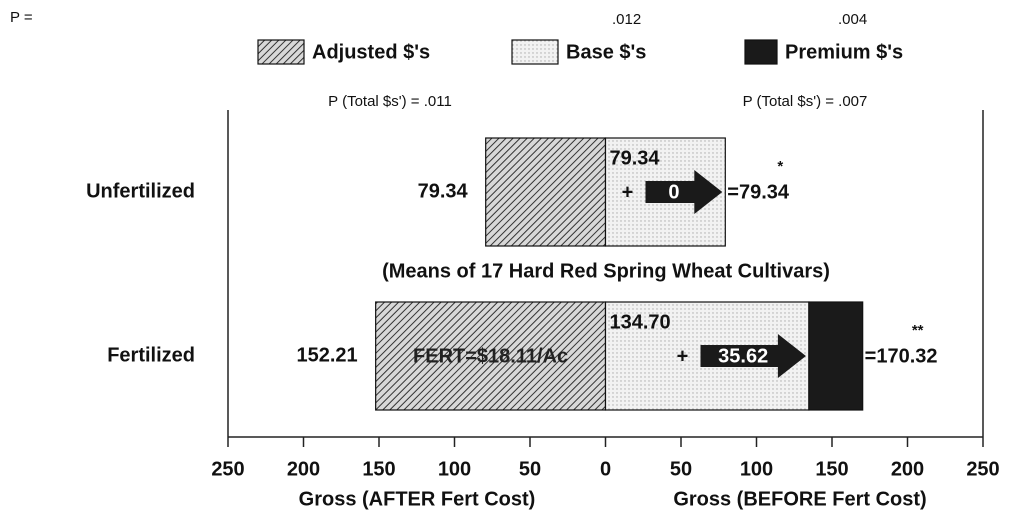  What do you see at coordinates (673, 192) in the screenshot?
I see `premium-label: 0` at bounding box center [673, 192].